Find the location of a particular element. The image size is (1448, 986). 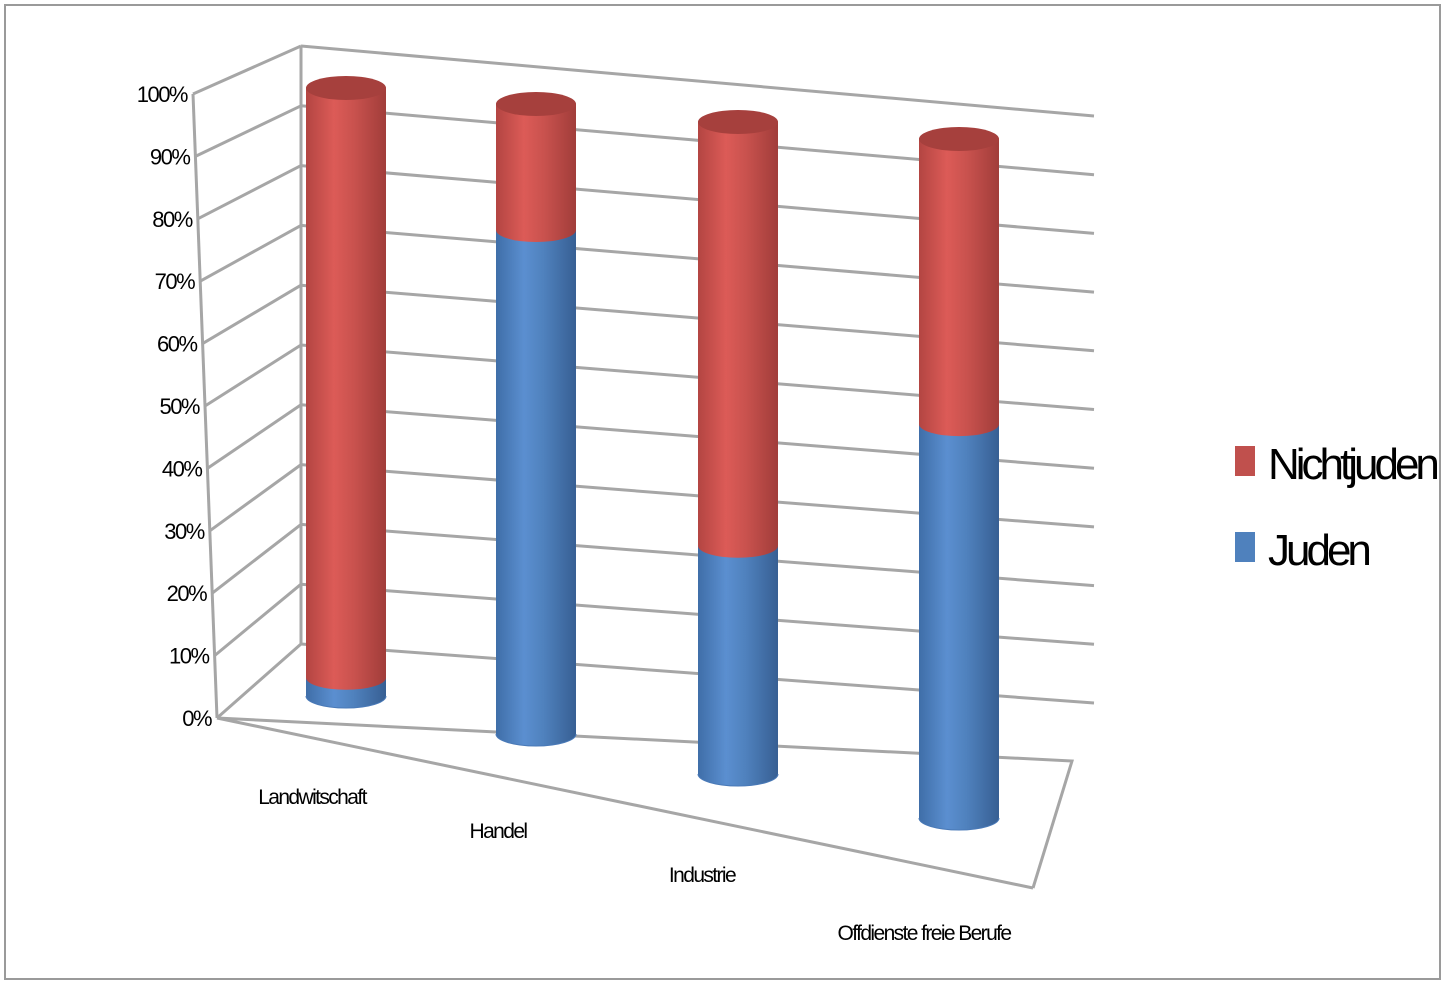

legend: Nichtjuden Juden is located at coordinates (1338, 507).